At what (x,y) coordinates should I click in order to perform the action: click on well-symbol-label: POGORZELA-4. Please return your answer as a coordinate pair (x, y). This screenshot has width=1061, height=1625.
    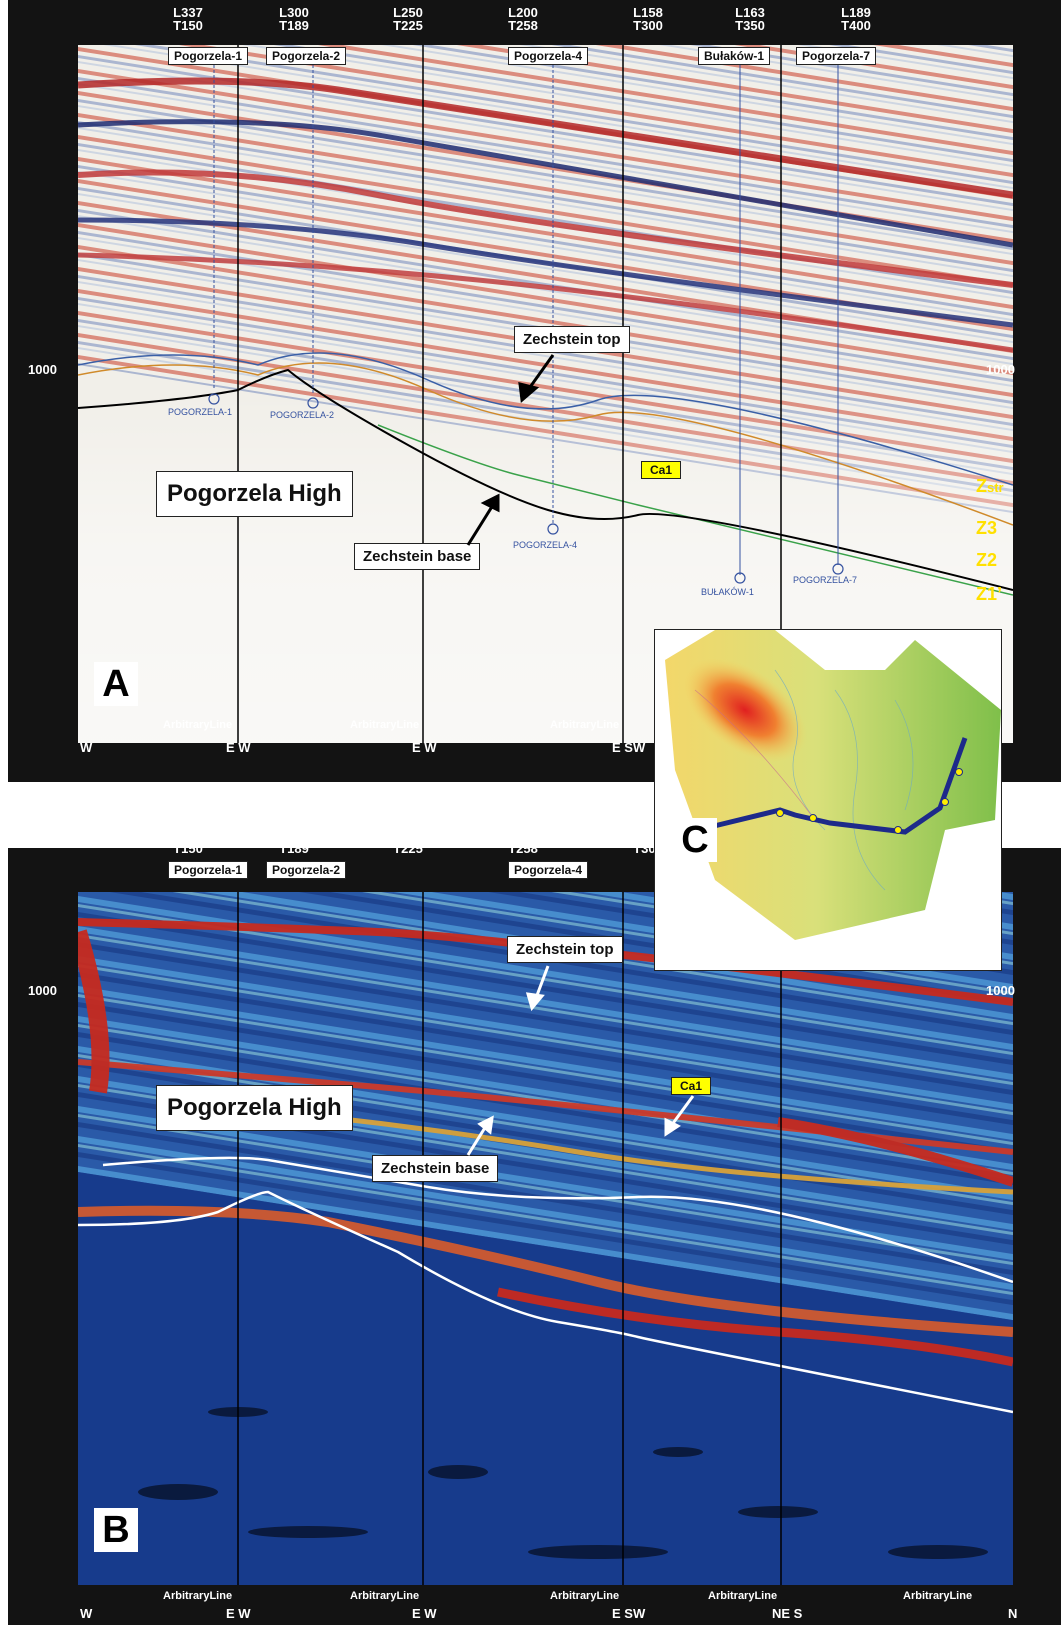
    Looking at the image, I should click on (545, 545).